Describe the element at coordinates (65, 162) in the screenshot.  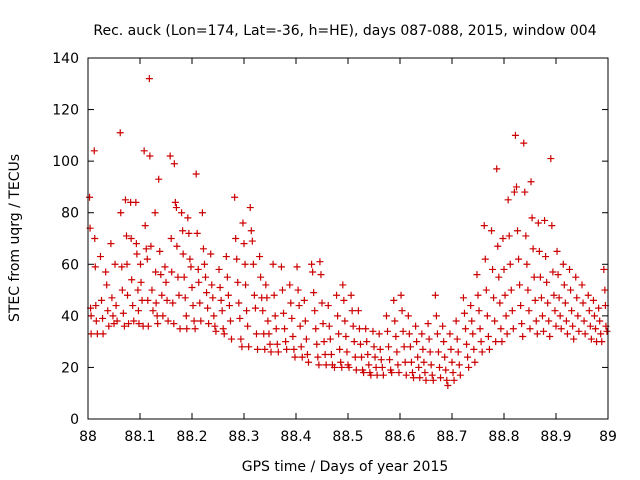
I see `y-tick-label: 100` at that location.